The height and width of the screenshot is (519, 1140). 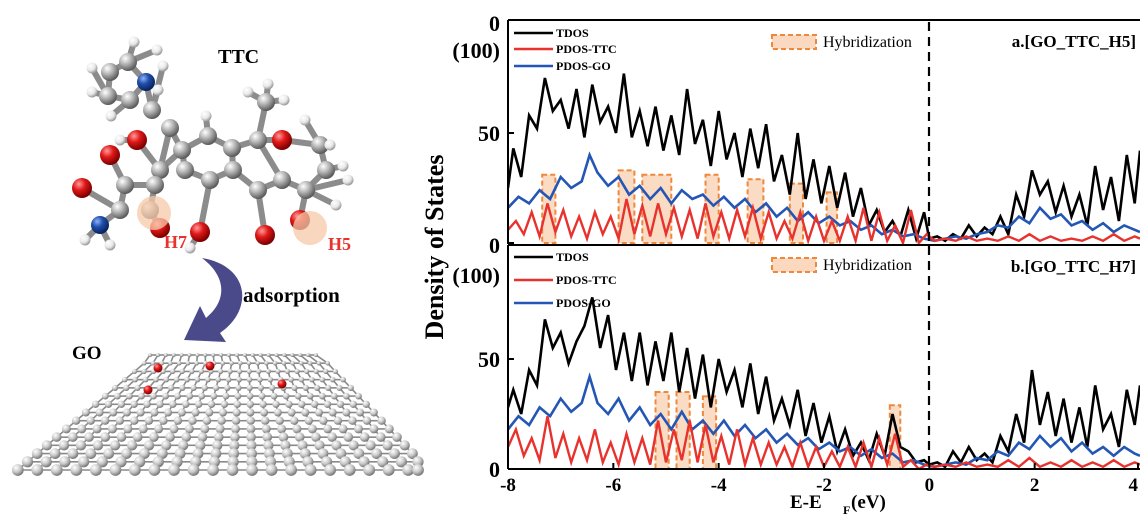 What do you see at coordinates (572, 257) in the screenshot?
I see `panel-b-legend-tdos: TDOS` at bounding box center [572, 257].